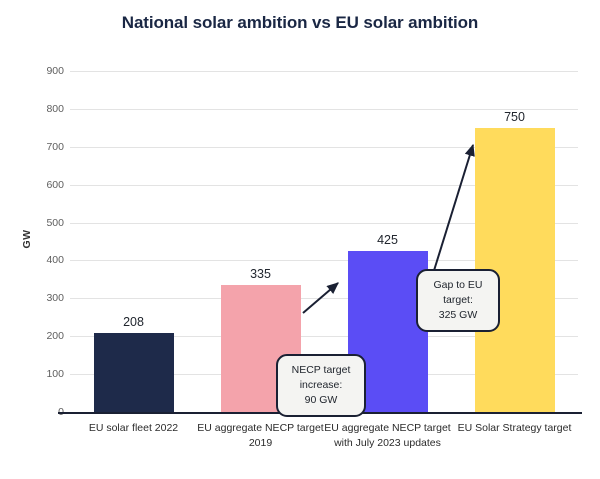  What do you see at coordinates (387, 239) in the screenshot?
I see `bar-value-label: 425` at bounding box center [387, 239].